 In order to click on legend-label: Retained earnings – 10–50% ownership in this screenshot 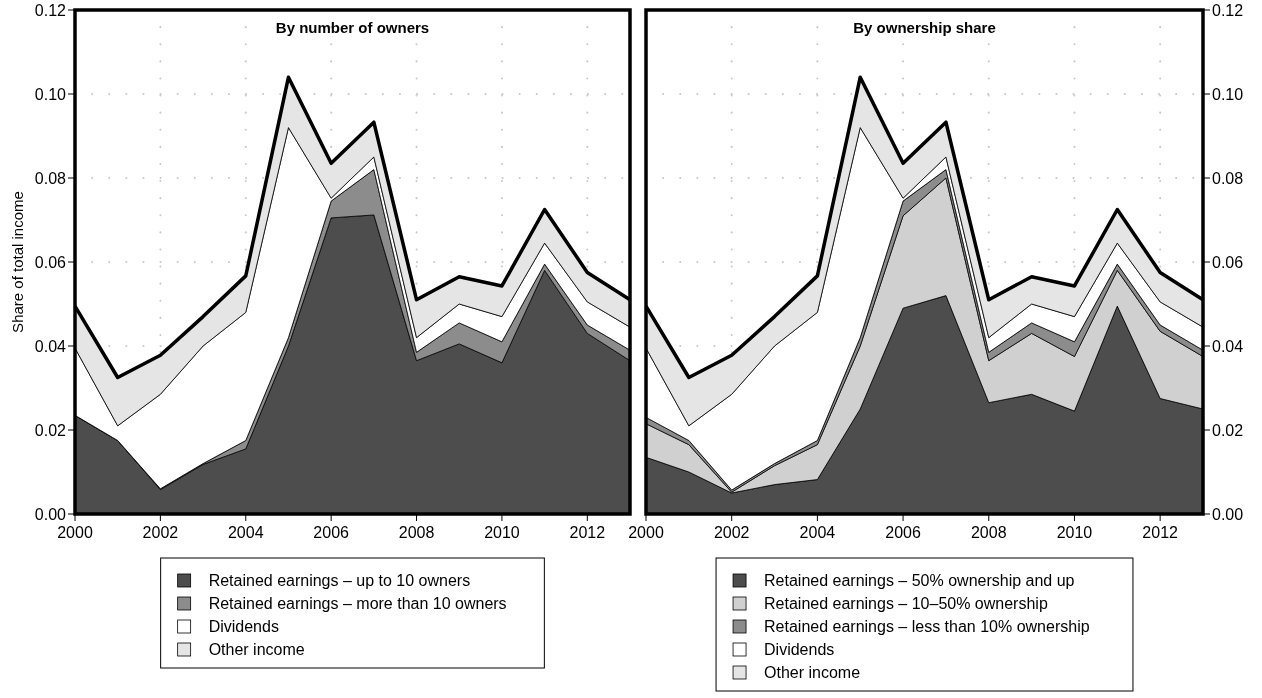, I will do `click(906, 603)`.